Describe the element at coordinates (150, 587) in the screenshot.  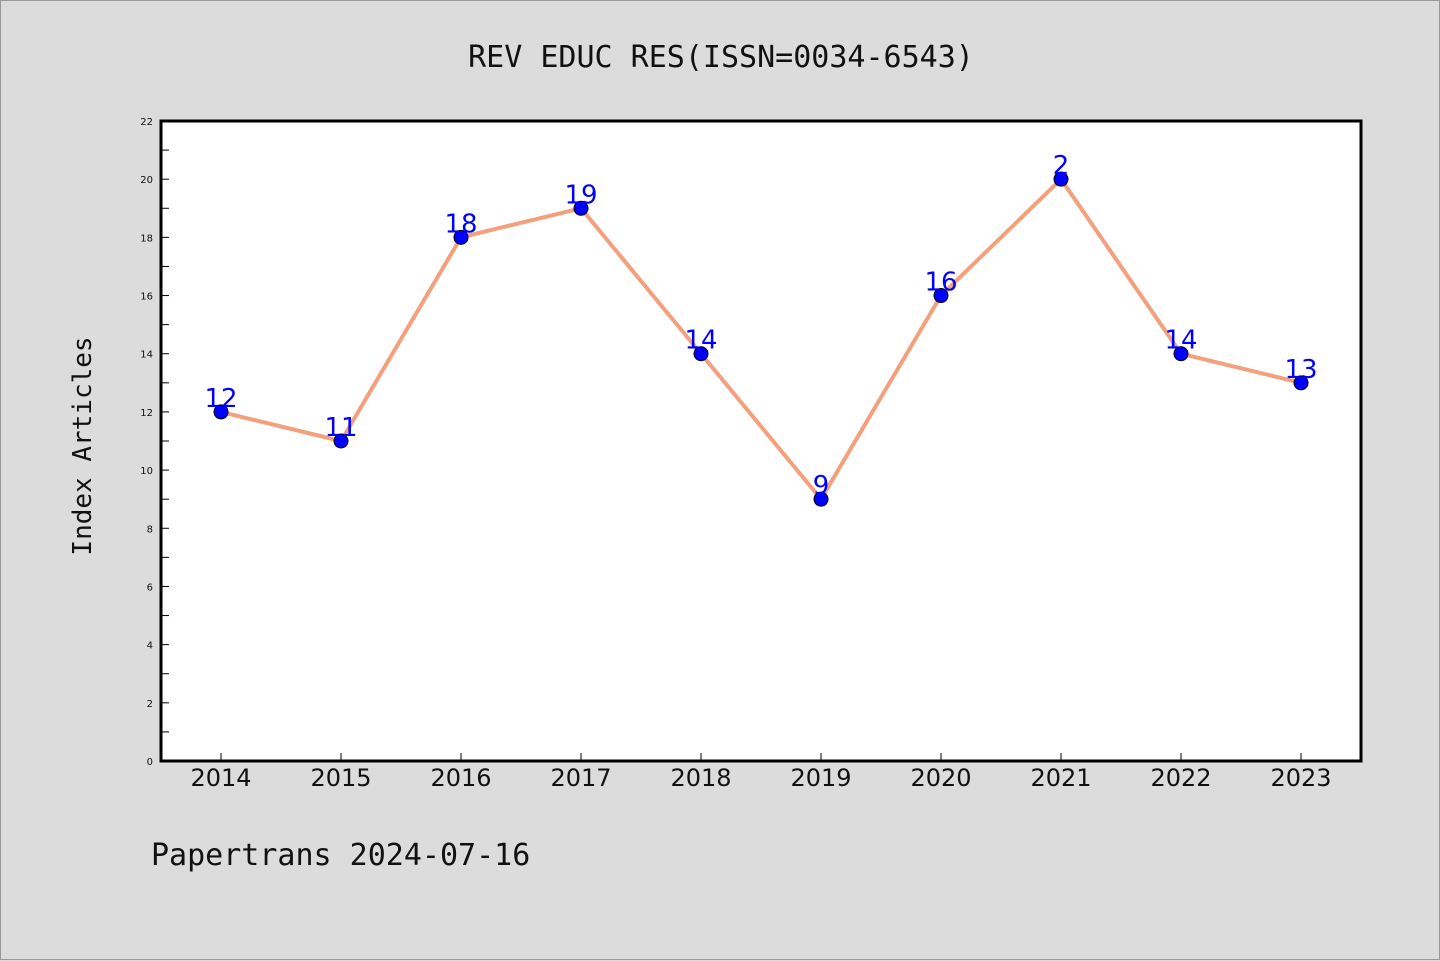
I see `y-tick-label: 6` at that location.